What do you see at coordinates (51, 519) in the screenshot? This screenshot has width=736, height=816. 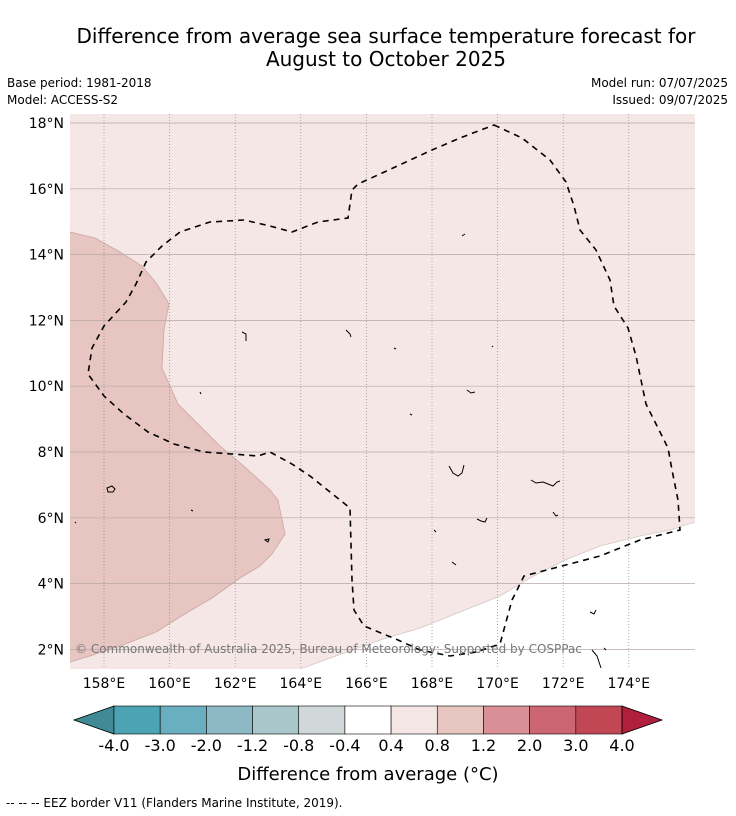 I see `latitude-label: 6°N` at bounding box center [51, 519].